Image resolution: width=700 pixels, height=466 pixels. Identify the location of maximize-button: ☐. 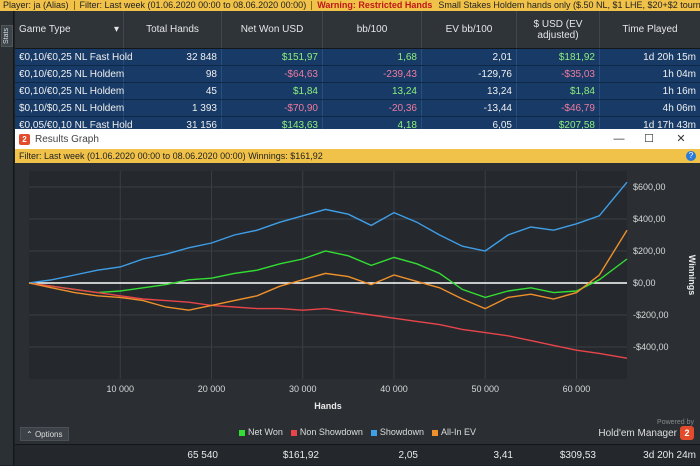
(649, 139).